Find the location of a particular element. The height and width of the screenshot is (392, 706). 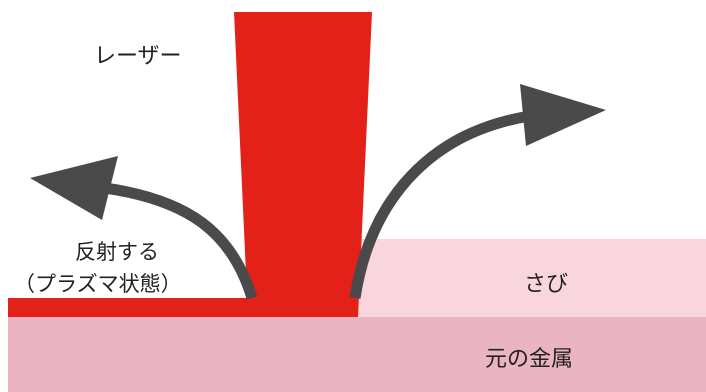

left-arrow-head is located at coordinates (74, 188).